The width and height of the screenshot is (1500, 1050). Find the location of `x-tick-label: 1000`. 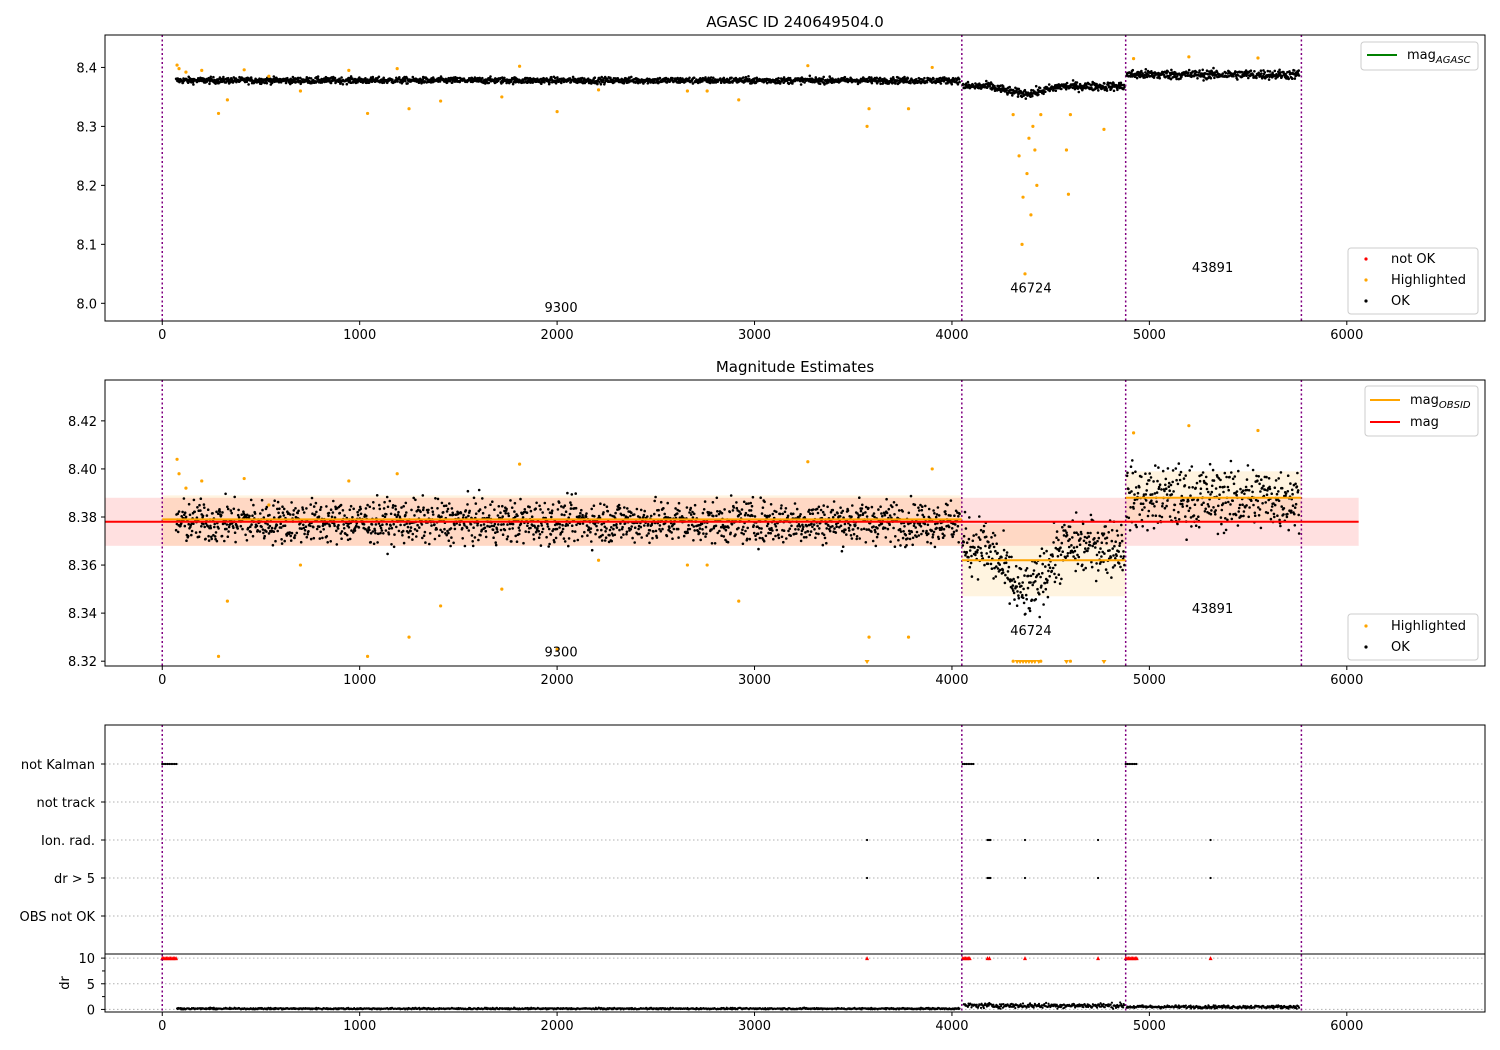

x-tick-label: 1000 is located at coordinates (359, 1026).